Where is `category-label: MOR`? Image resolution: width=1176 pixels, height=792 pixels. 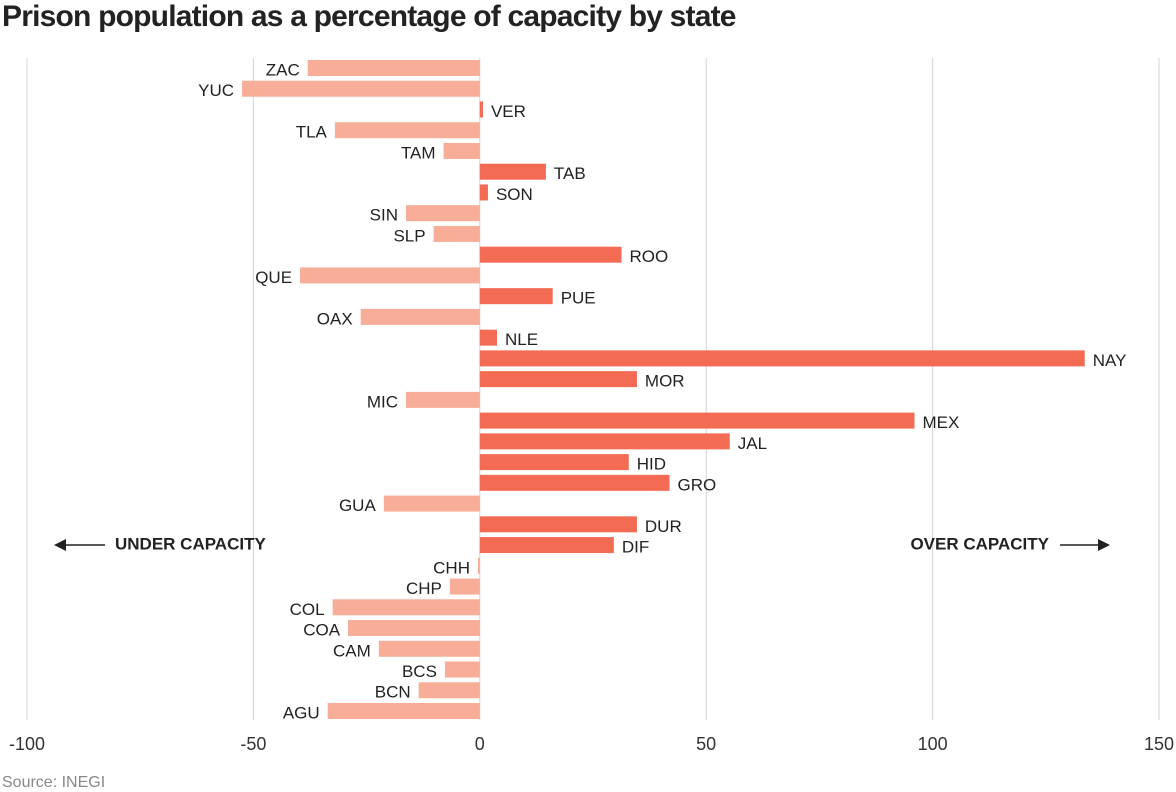 category-label: MOR is located at coordinates (665, 381).